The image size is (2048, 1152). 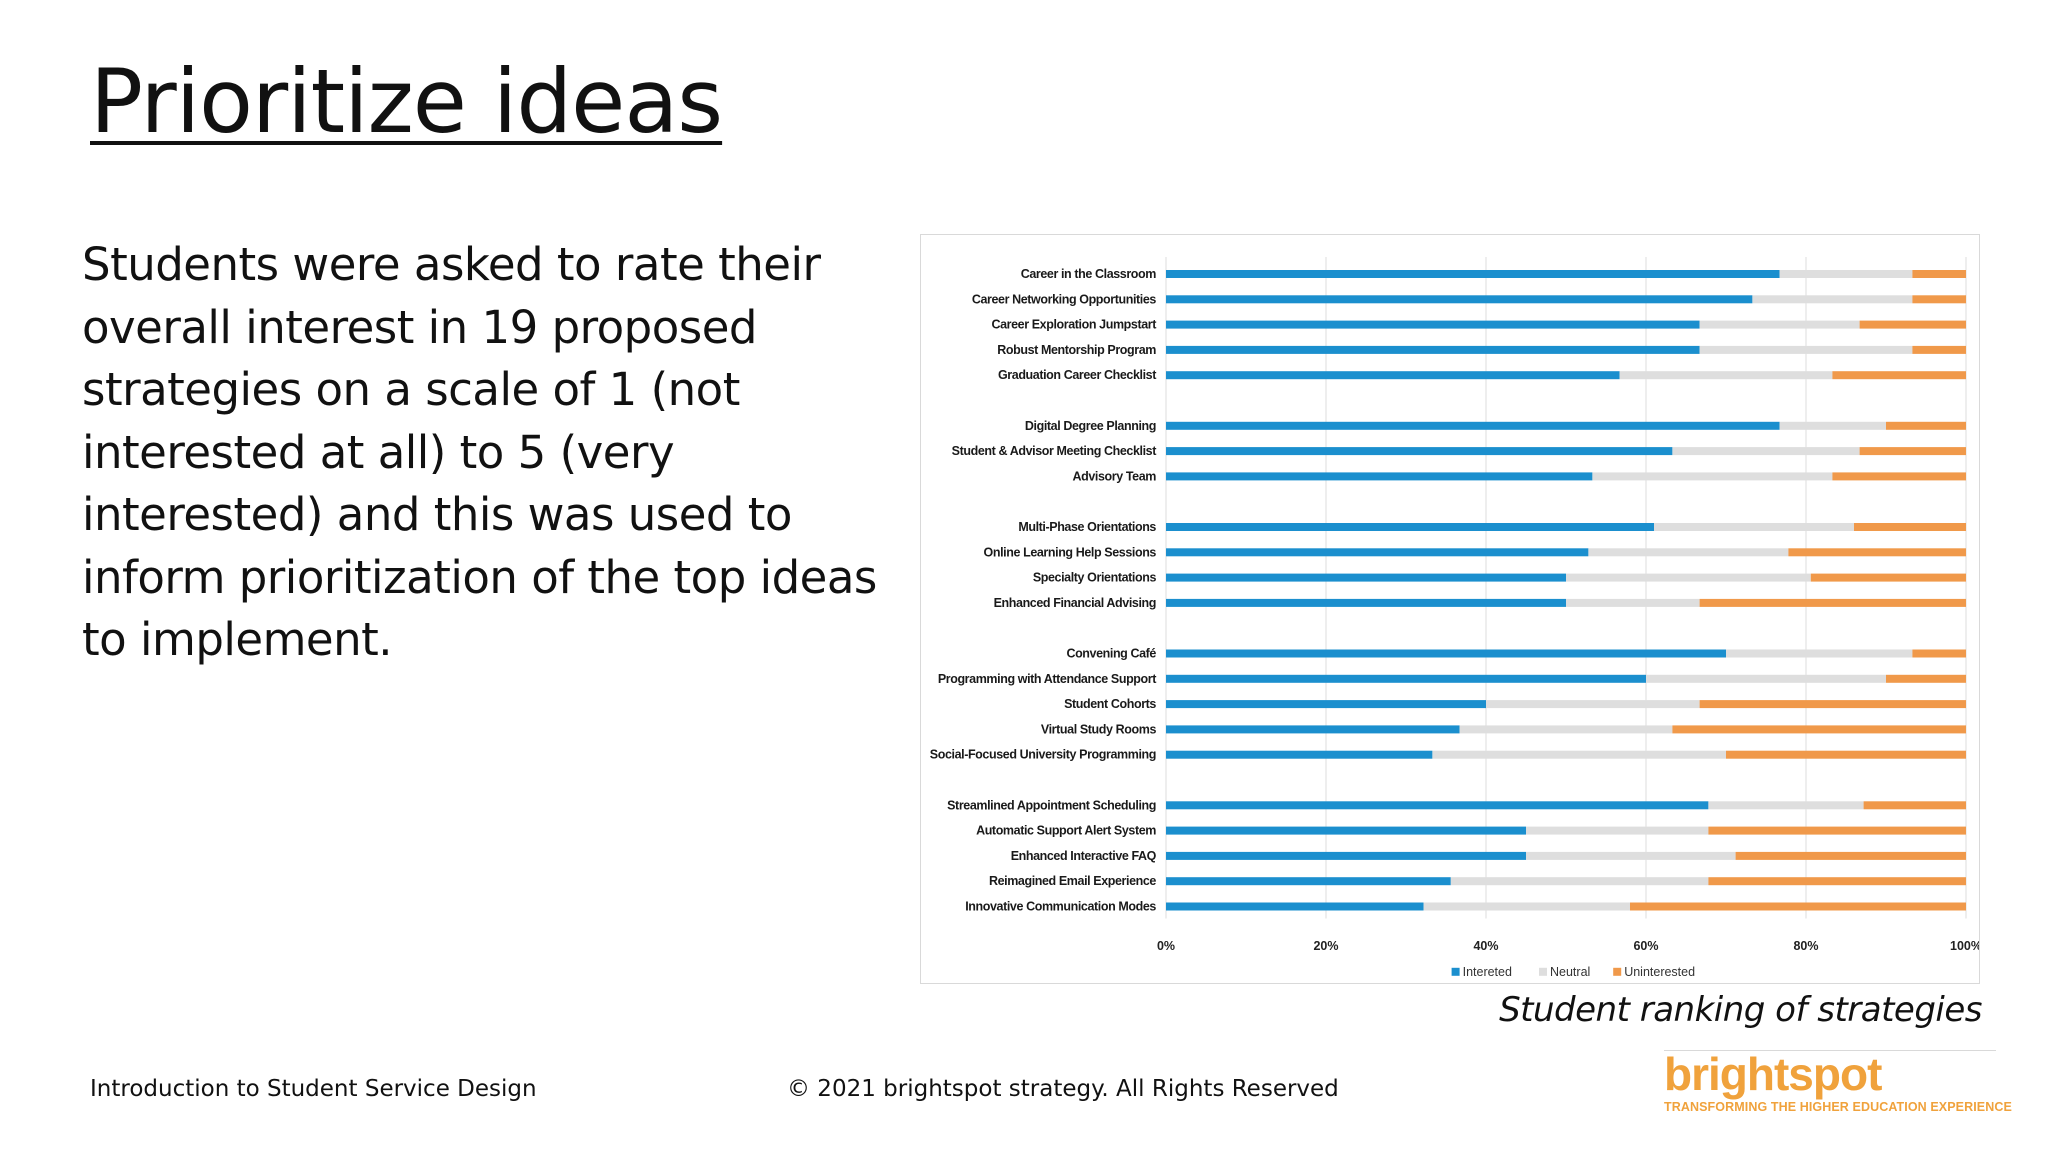 I want to click on category-label: Career Exploration Jumpstart, so click(x=1074, y=325).